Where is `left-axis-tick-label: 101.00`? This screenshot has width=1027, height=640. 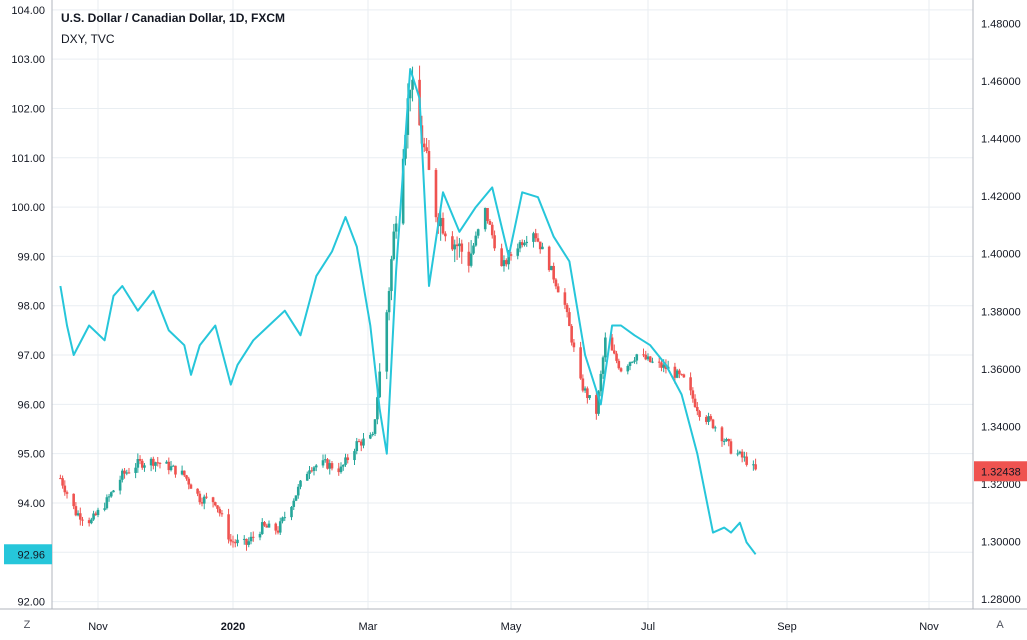 left-axis-tick-label: 101.00 is located at coordinates (28, 159).